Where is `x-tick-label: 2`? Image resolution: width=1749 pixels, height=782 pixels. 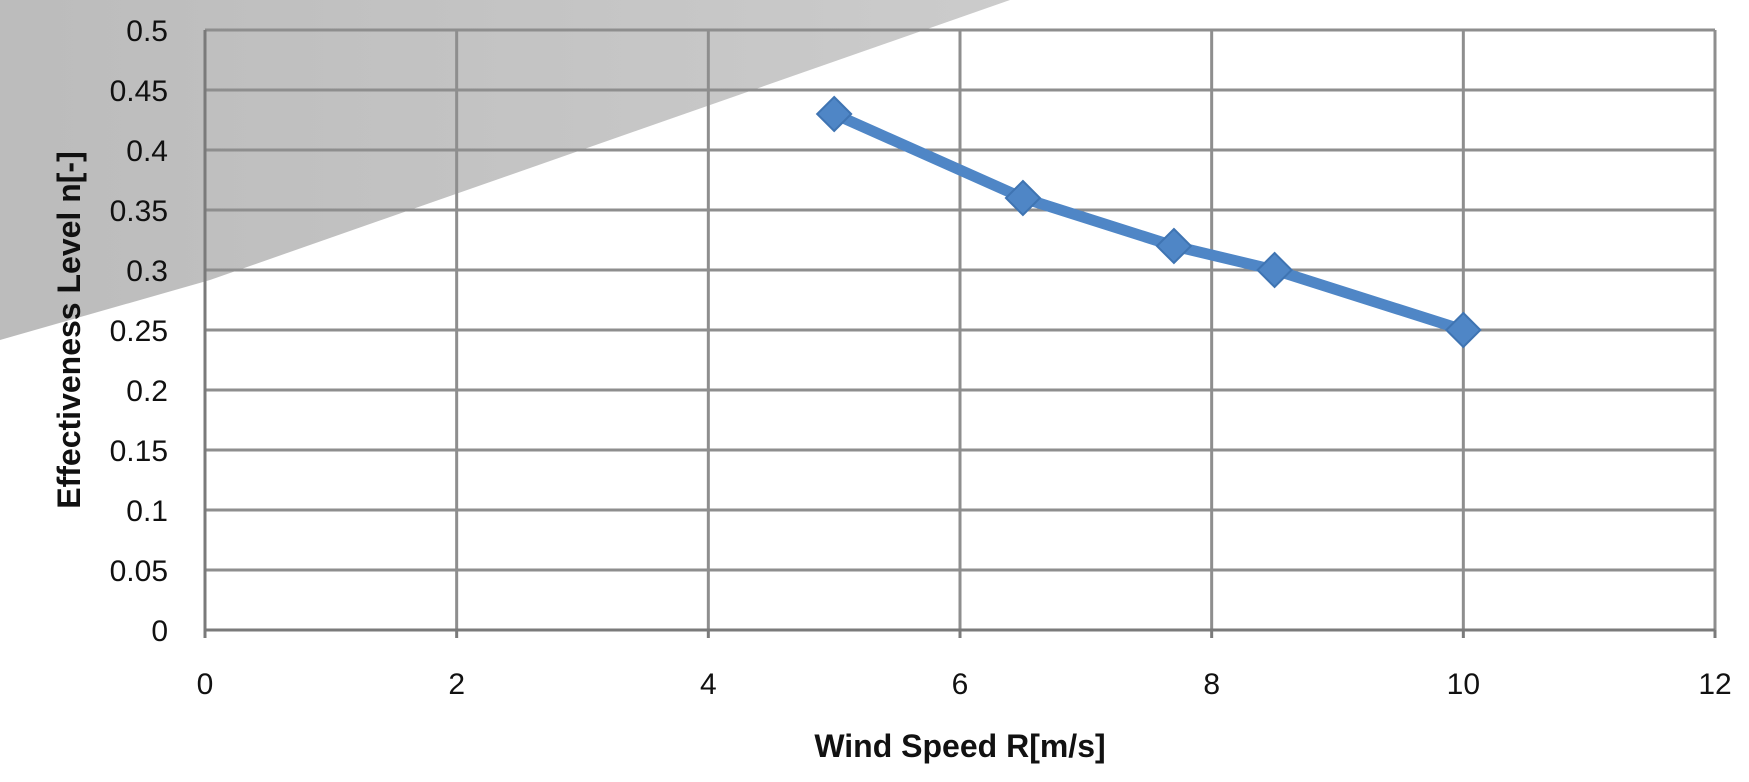 x-tick-label: 2 is located at coordinates (456, 684).